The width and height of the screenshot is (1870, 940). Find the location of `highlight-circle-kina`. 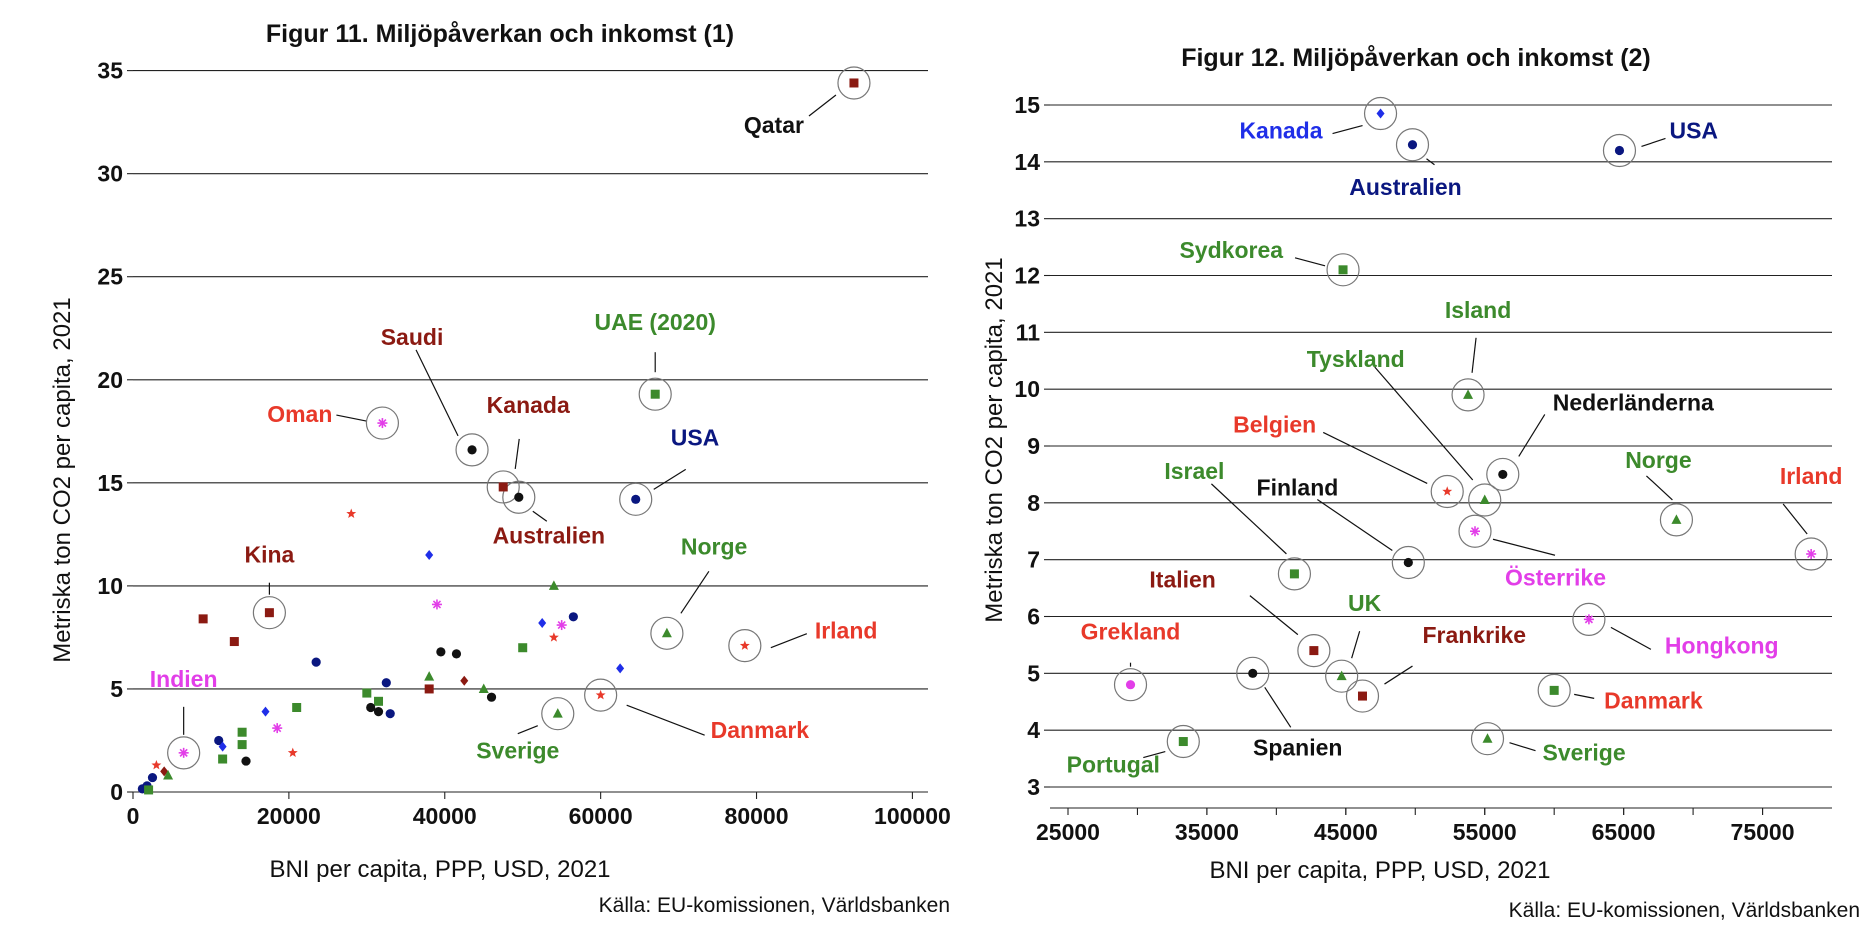

highlight-circle-kina is located at coordinates (269, 613).